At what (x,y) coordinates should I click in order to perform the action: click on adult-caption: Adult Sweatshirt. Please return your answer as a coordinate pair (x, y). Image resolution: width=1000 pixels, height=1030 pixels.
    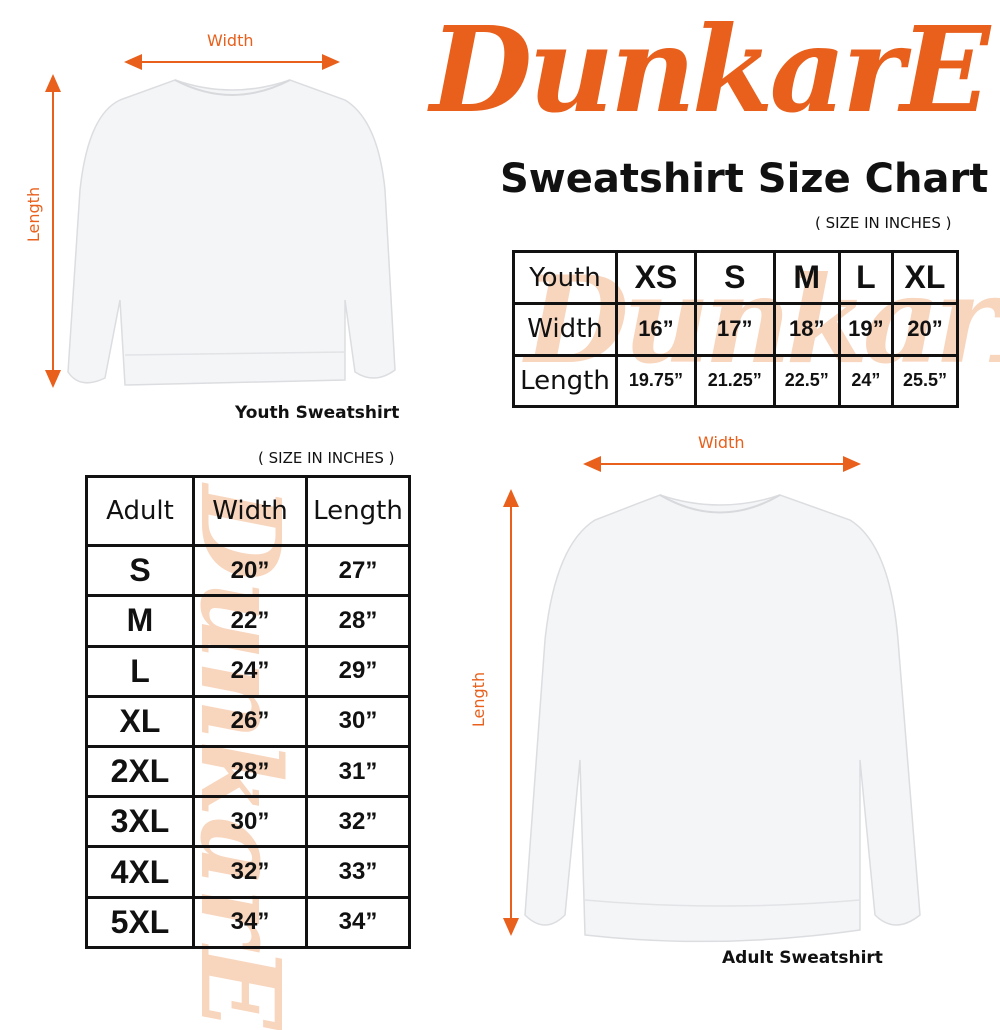
    Looking at the image, I should click on (802, 958).